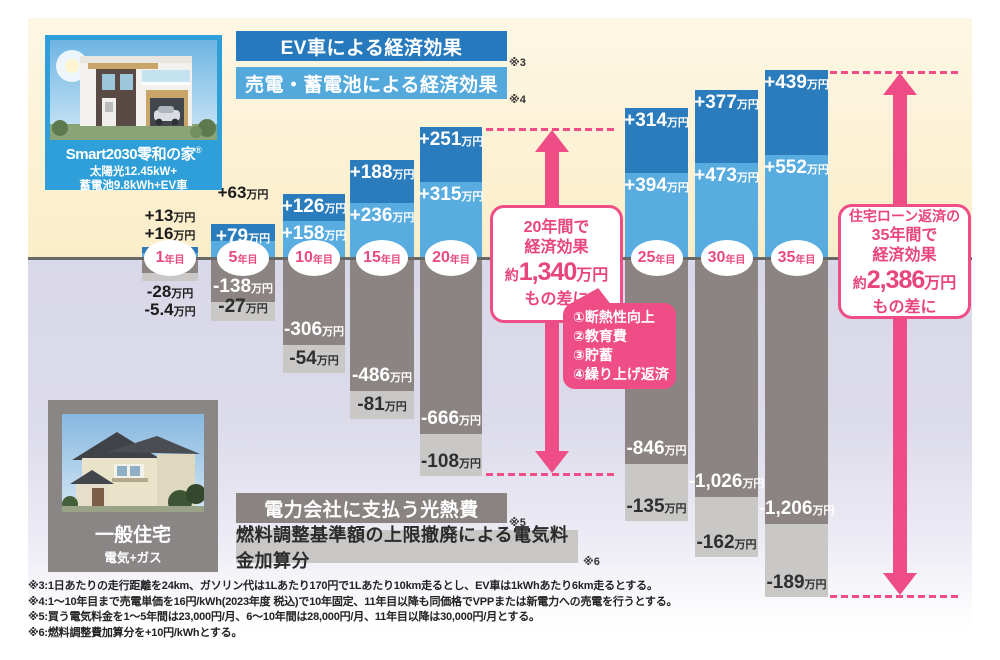 The width and height of the screenshot is (1000, 660). What do you see at coordinates (556, 247) in the screenshot?
I see `callout-20y-line2: 経済効果` at bounding box center [556, 247].